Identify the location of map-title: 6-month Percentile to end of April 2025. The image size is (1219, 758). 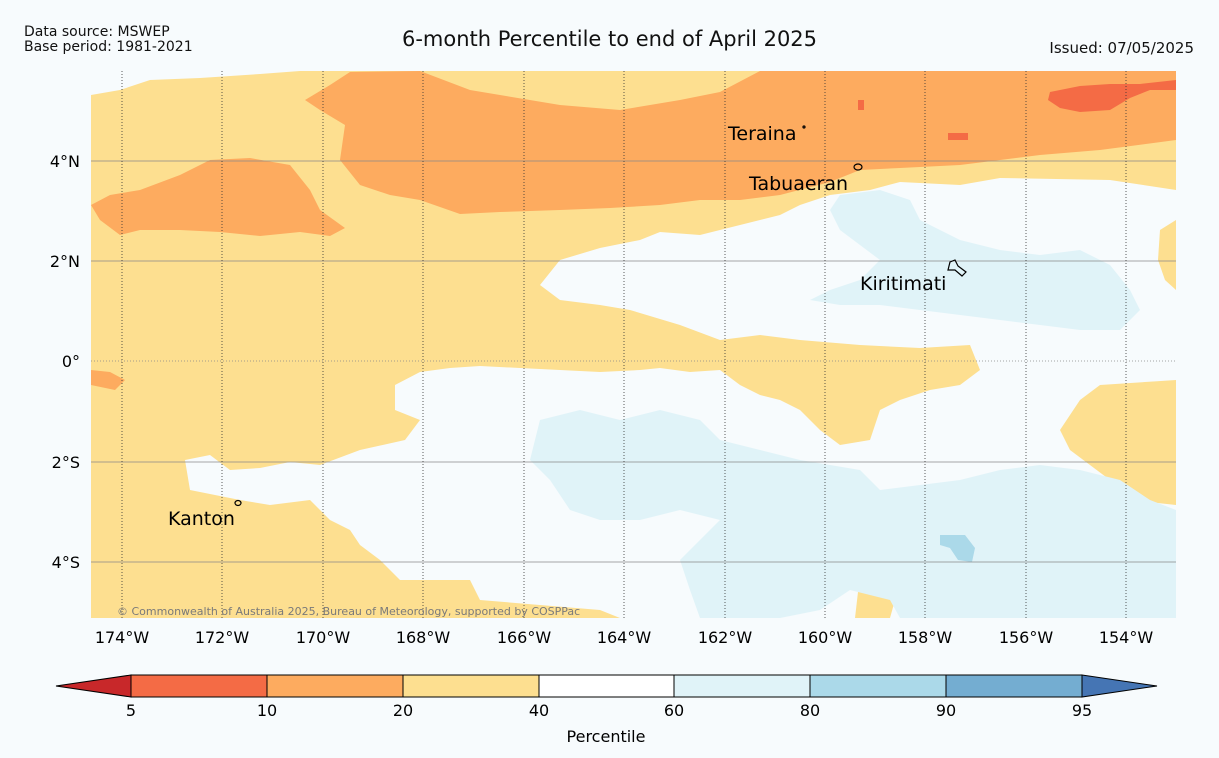
(609, 39).